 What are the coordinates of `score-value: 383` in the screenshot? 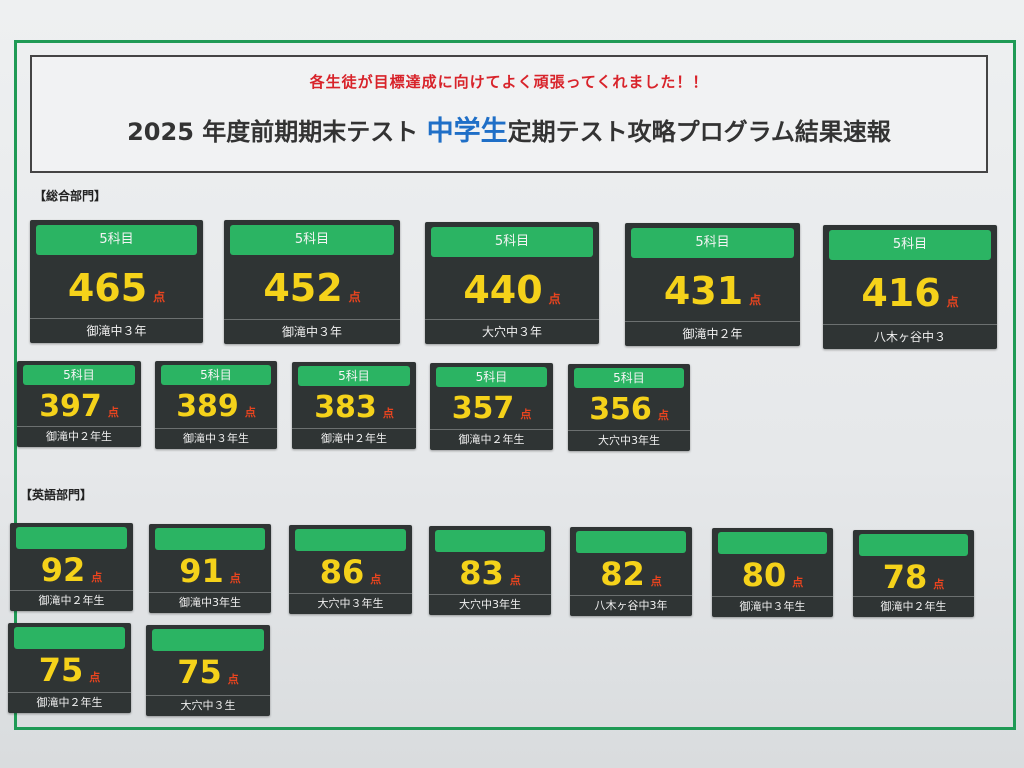 It's located at (345, 407).